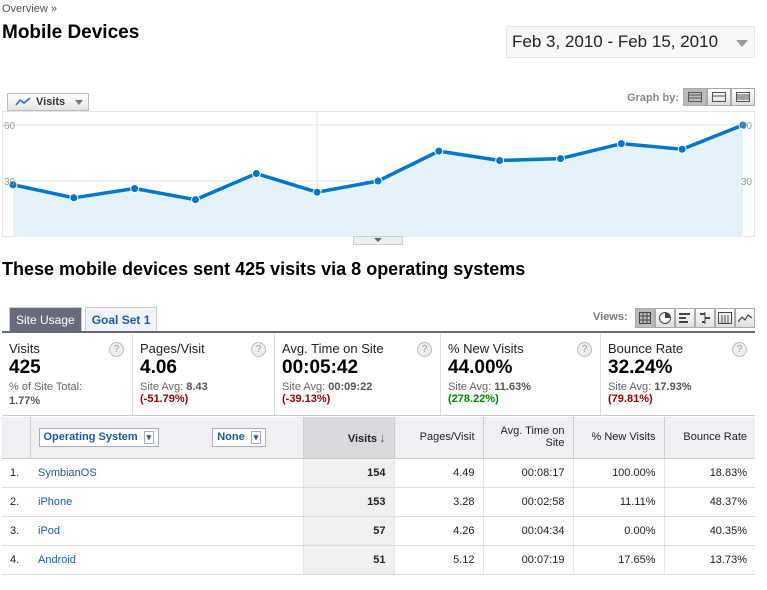 The width and height of the screenshot is (767, 590). What do you see at coordinates (25, 401) in the screenshot?
I see `scorecard-sub-value: 1.77%` at bounding box center [25, 401].